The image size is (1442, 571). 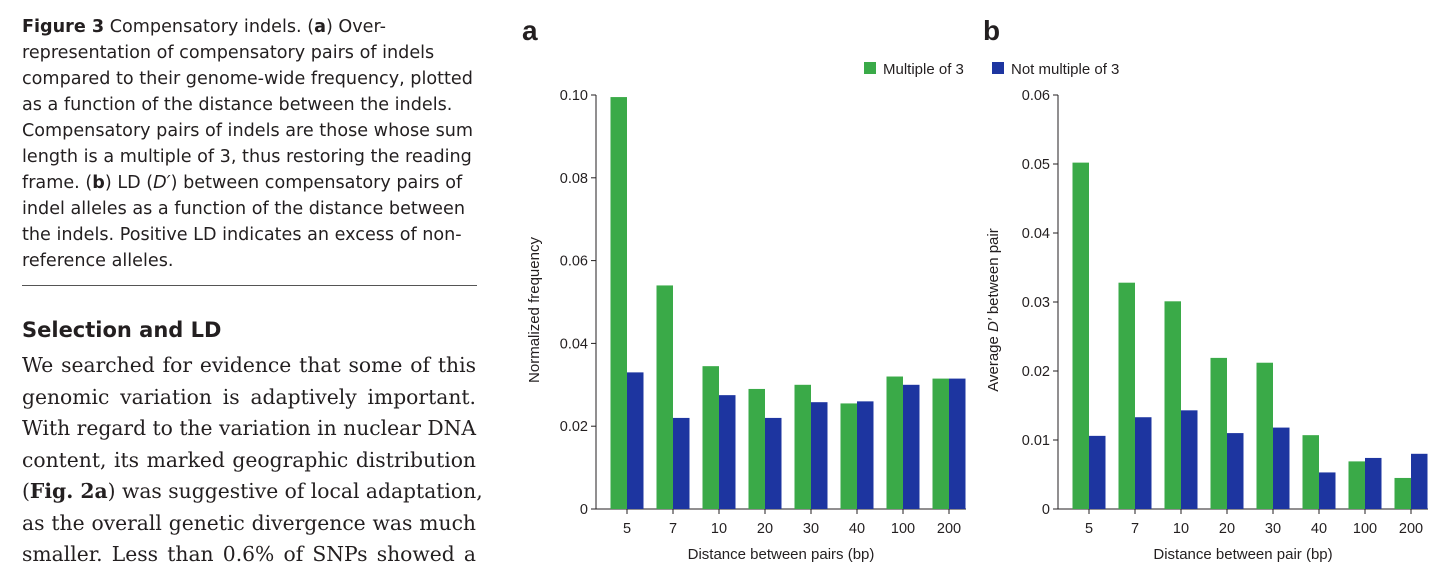 What do you see at coordinates (923, 69) in the screenshot?
I see `legend-label-multiple-of-3: Multiple of 3` at bounding box center [923, 69].